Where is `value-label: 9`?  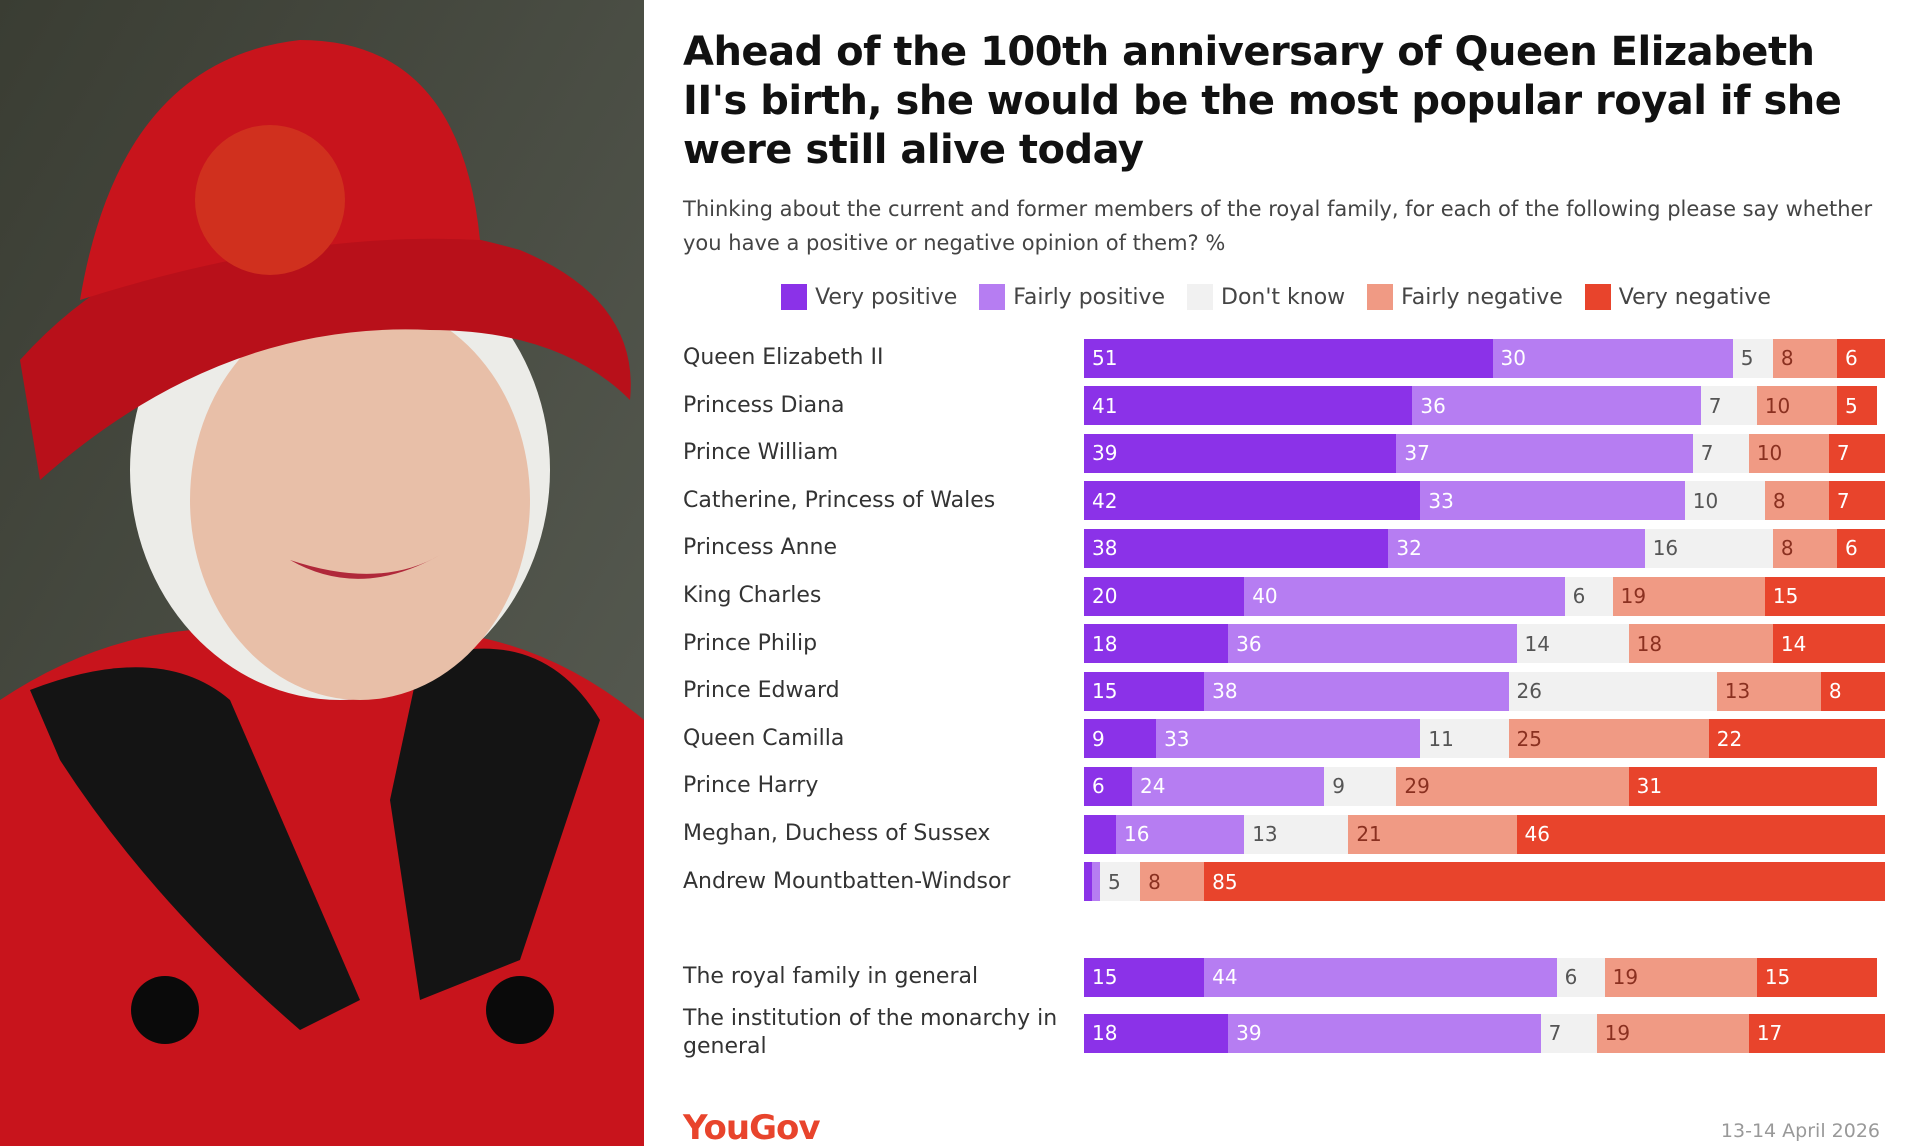
value-label: 9 is located at coordinates (1098, 738).